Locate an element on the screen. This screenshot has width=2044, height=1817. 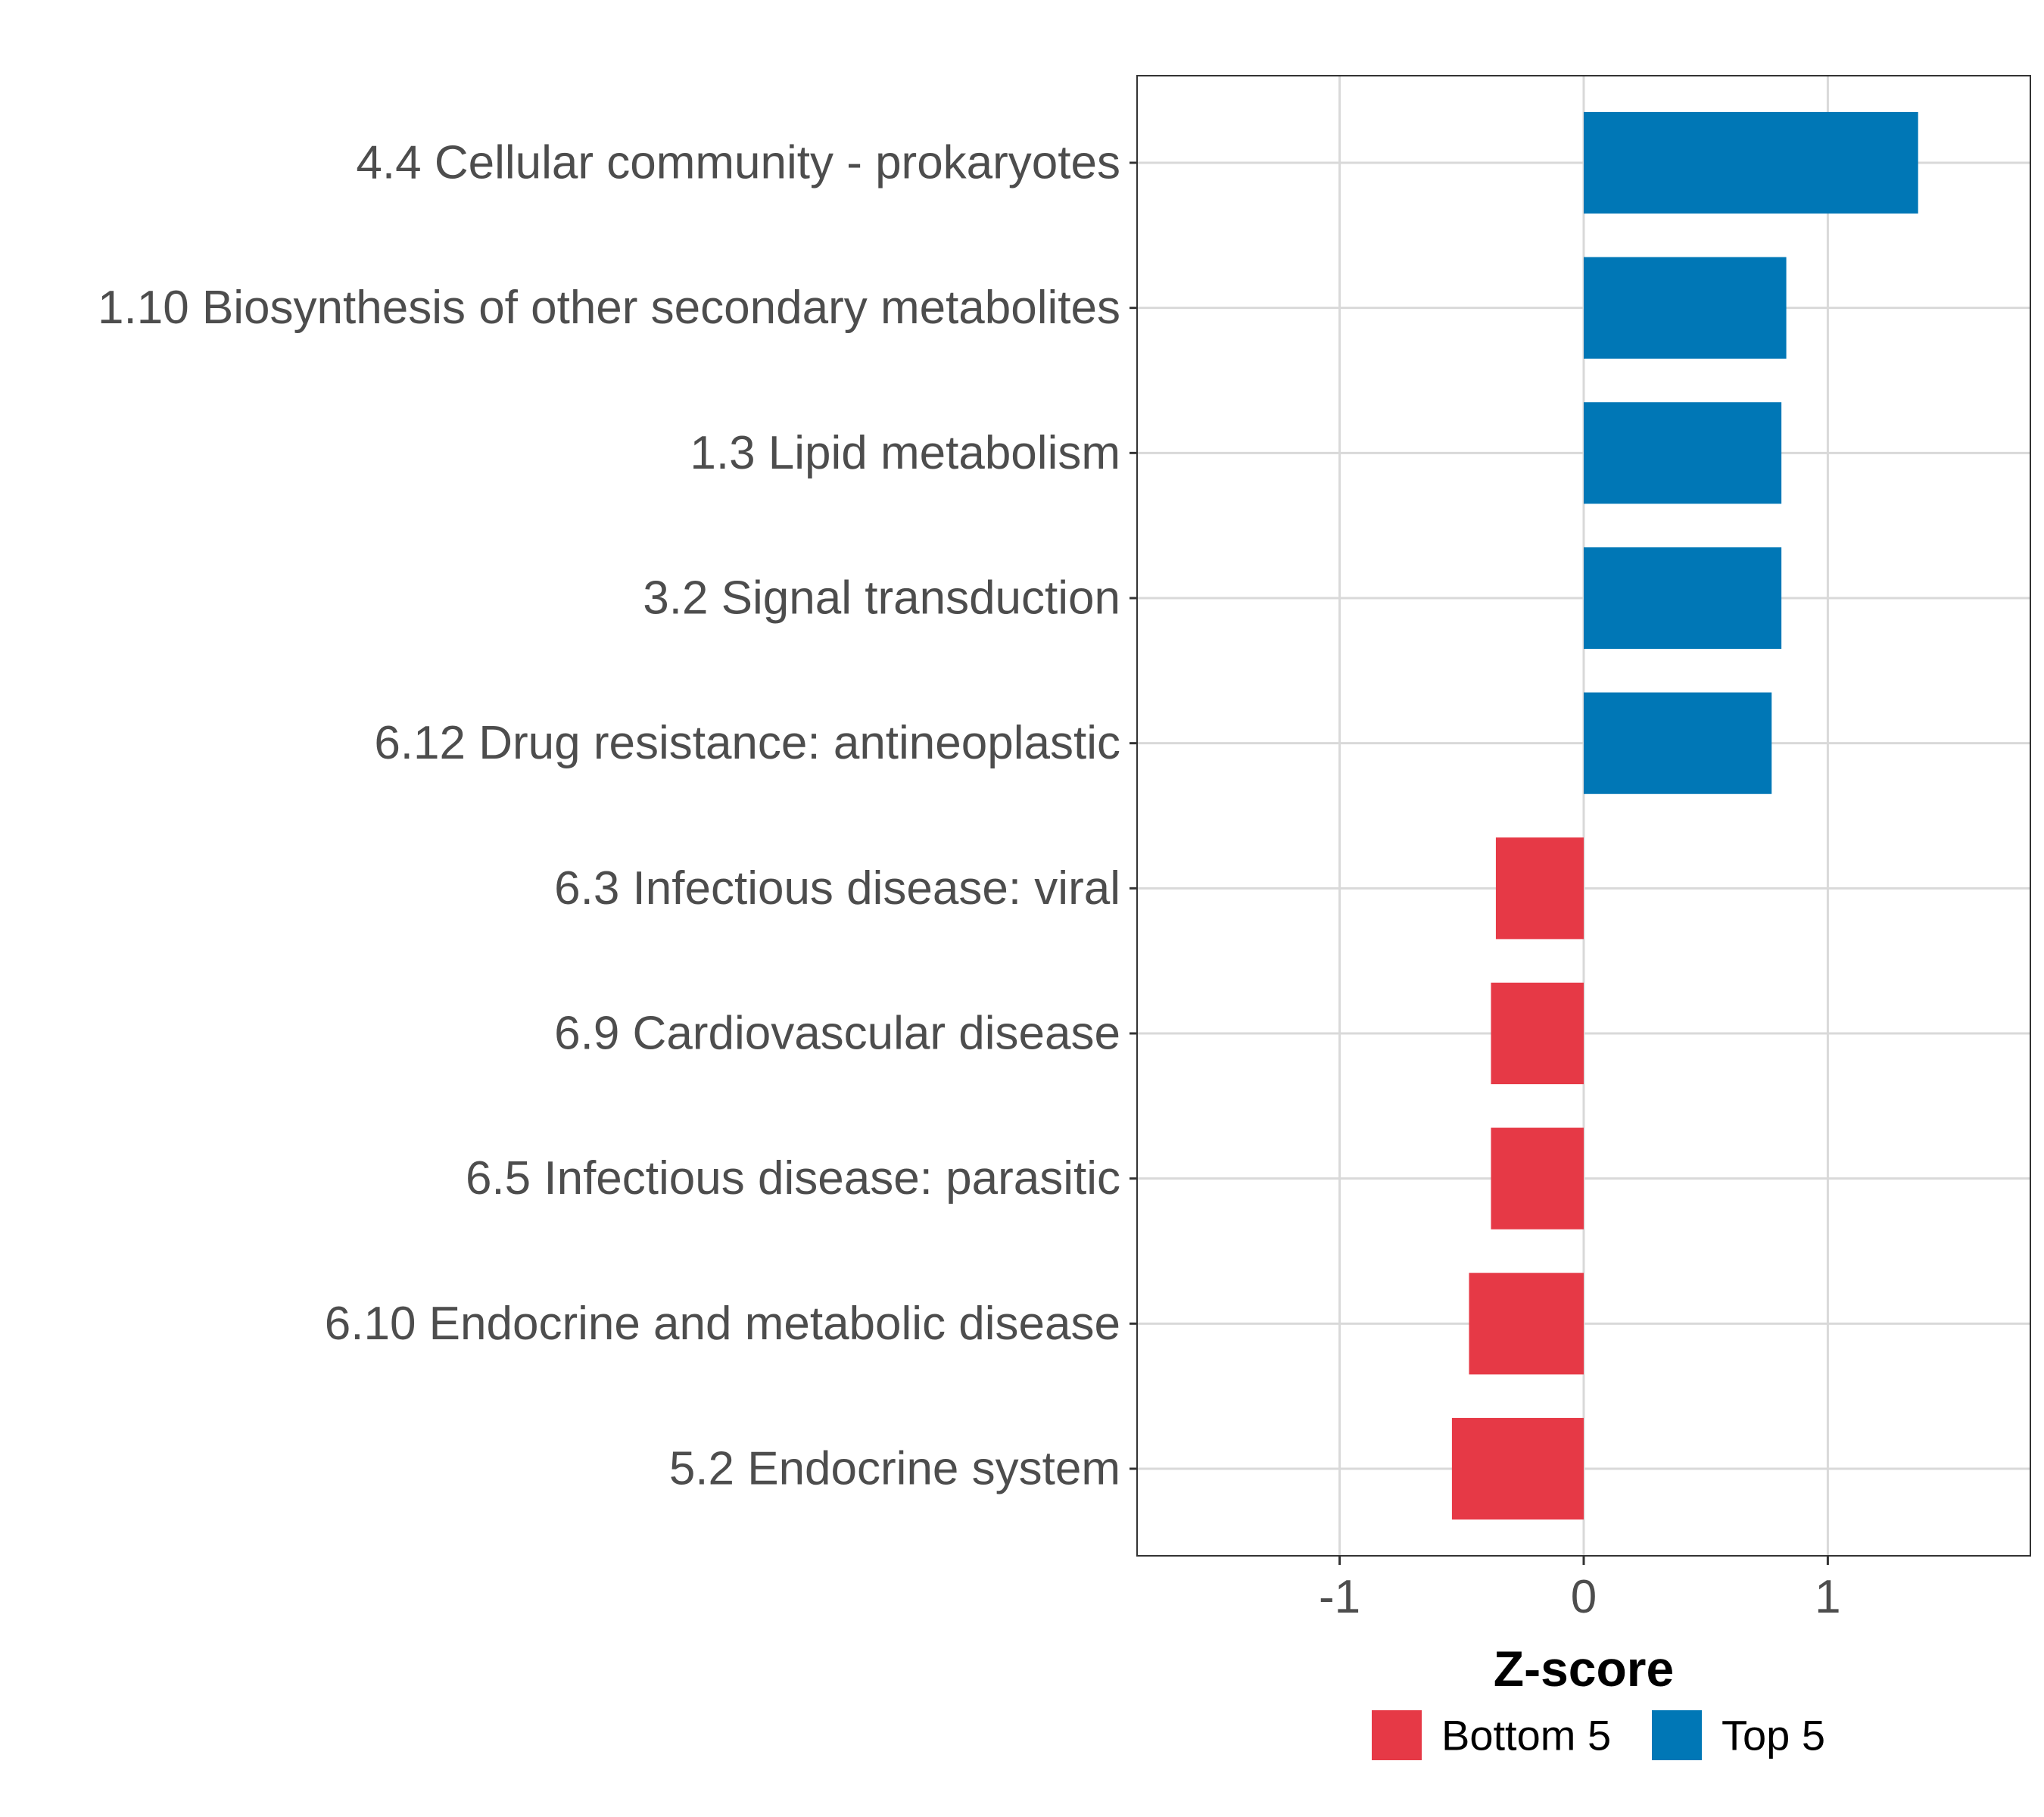
y-tick-label: 1.3 Lipid metabolism is located at coordinates (905, 453).